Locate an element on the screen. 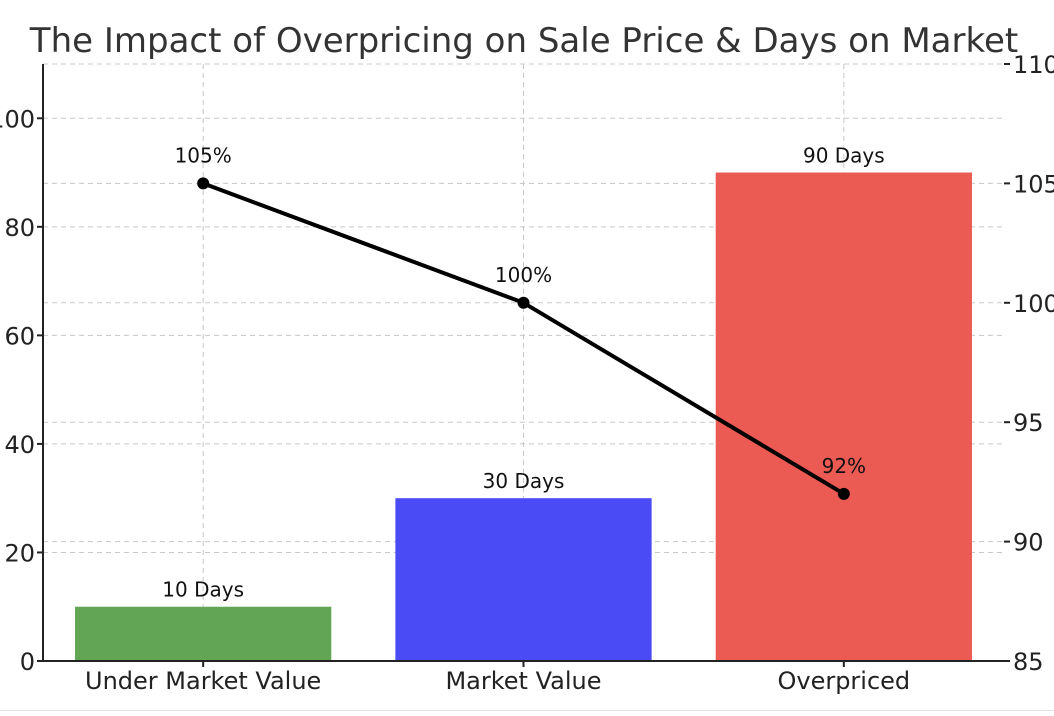  line-data-label: 92% is located at coordinates (844, 466).